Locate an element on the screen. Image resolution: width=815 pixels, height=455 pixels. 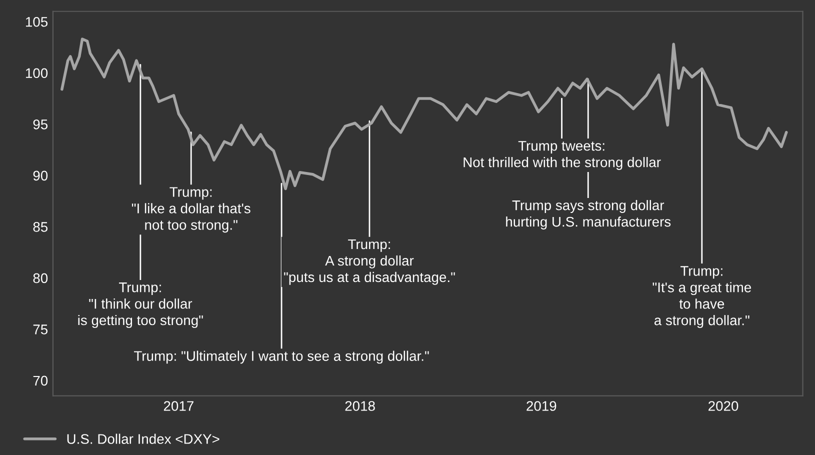
annotation: Trump: "I think our dollar is getting too strong" is located at coordinates (140, 305).